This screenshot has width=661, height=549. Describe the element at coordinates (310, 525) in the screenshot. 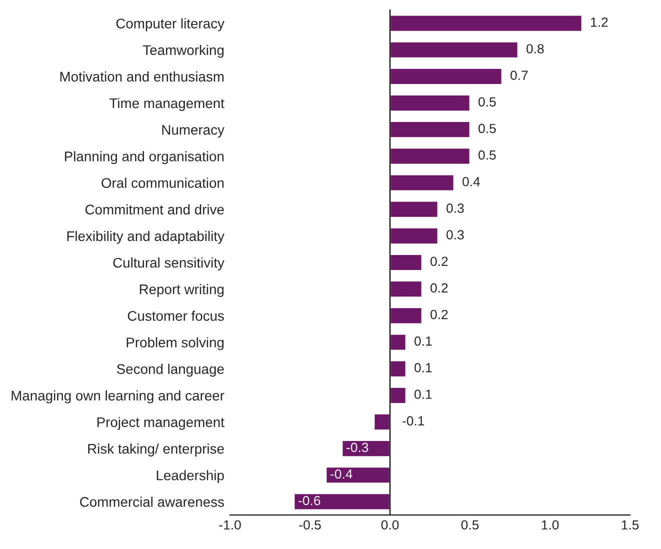

I see `x-tick-label: -0.5` at that location.